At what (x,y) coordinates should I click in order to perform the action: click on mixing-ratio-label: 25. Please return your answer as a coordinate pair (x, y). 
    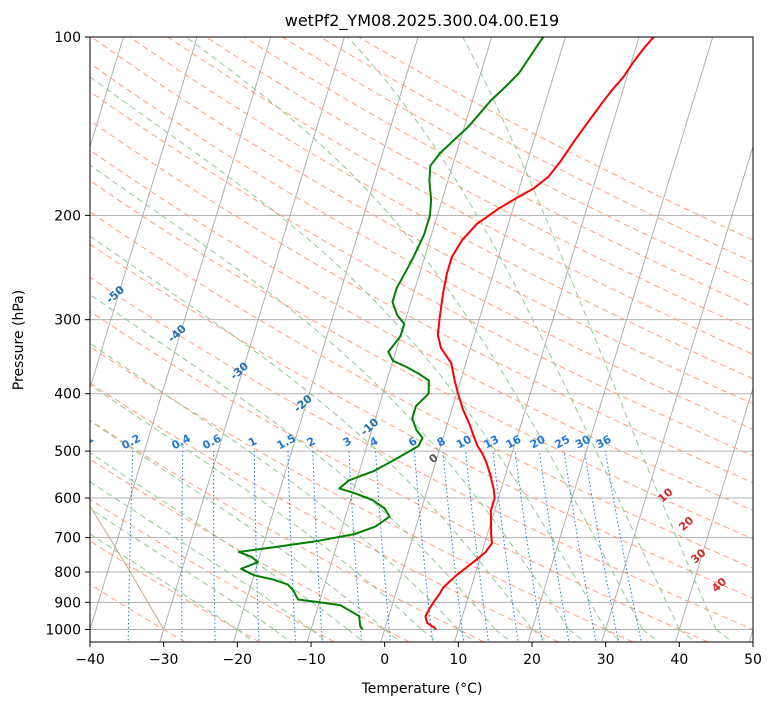
    Looking at the image, I should click on (563, 442).